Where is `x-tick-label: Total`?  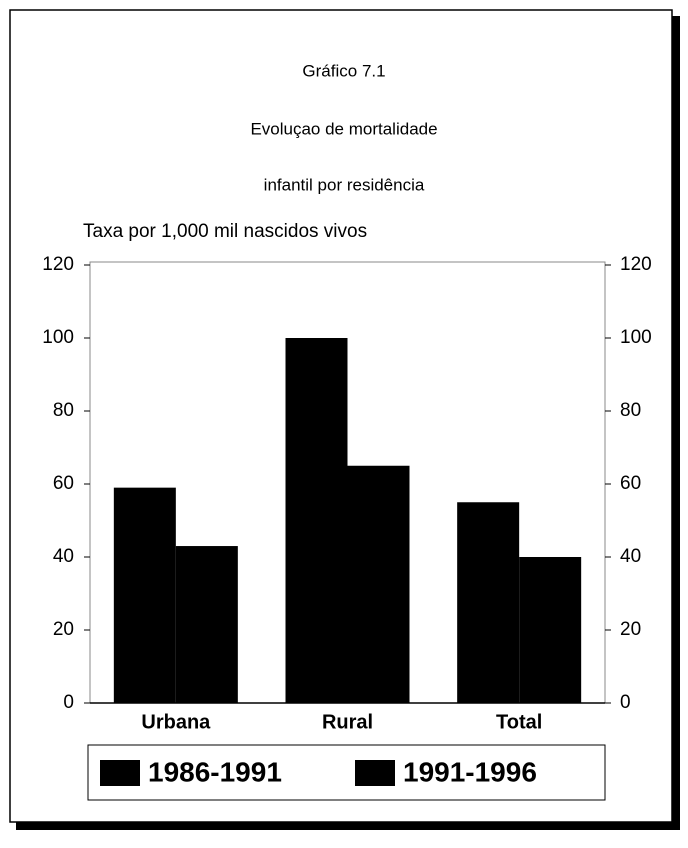 x-tick-label: Total is located at coordinates (519, 722).